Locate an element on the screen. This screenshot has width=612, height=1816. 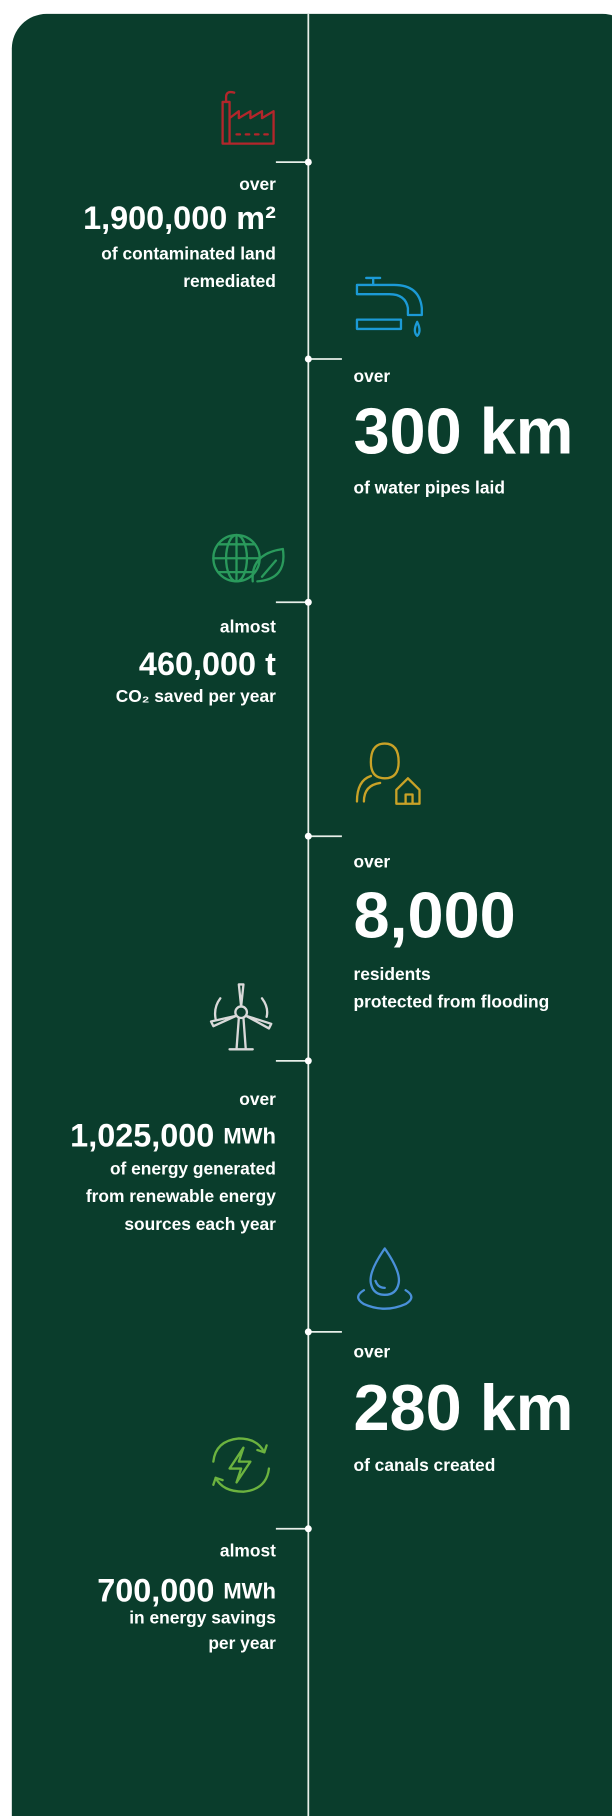
resident-icon is located at coordinates (388, 773).